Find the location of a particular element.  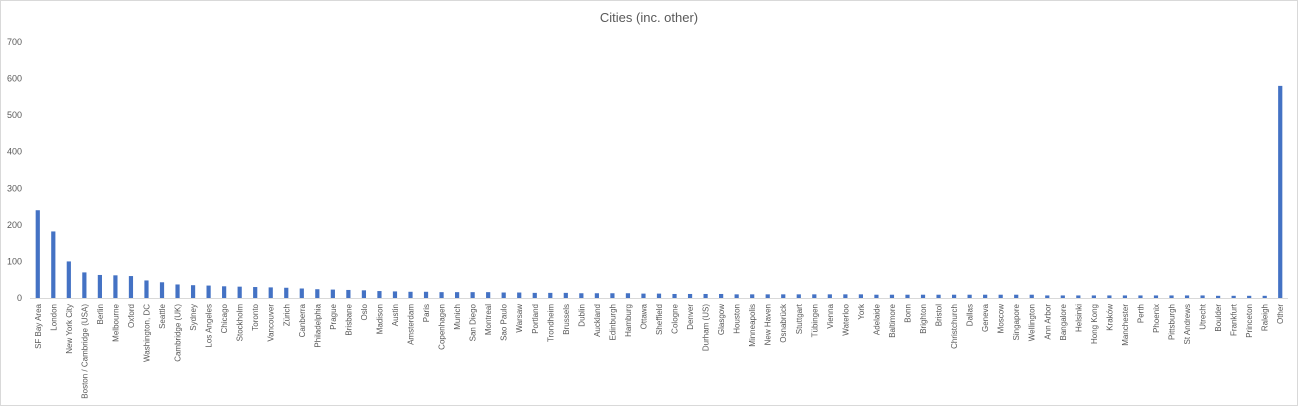

x-tick-label: Prague is located at coordinates (333, 316).